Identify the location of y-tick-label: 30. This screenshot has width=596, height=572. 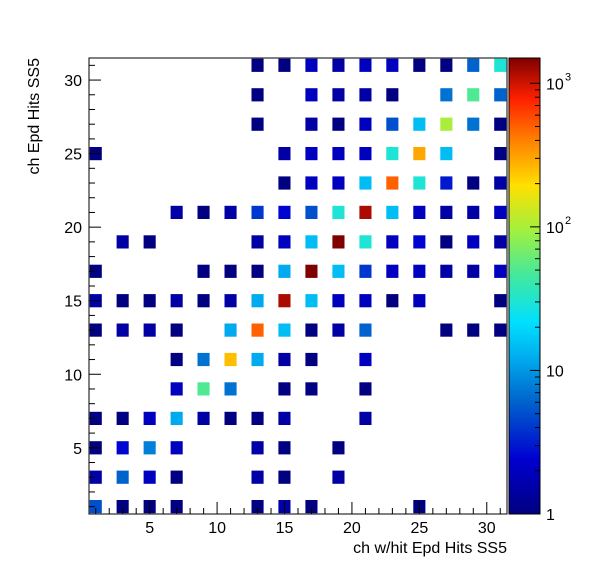
(73, 81).